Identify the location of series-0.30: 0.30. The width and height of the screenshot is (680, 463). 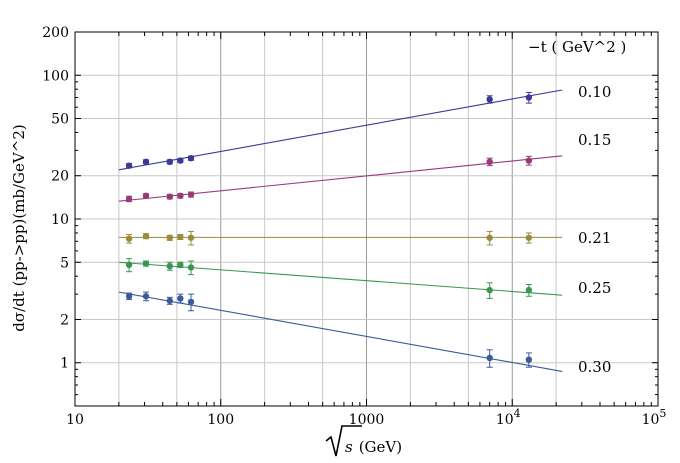
(364, 333).